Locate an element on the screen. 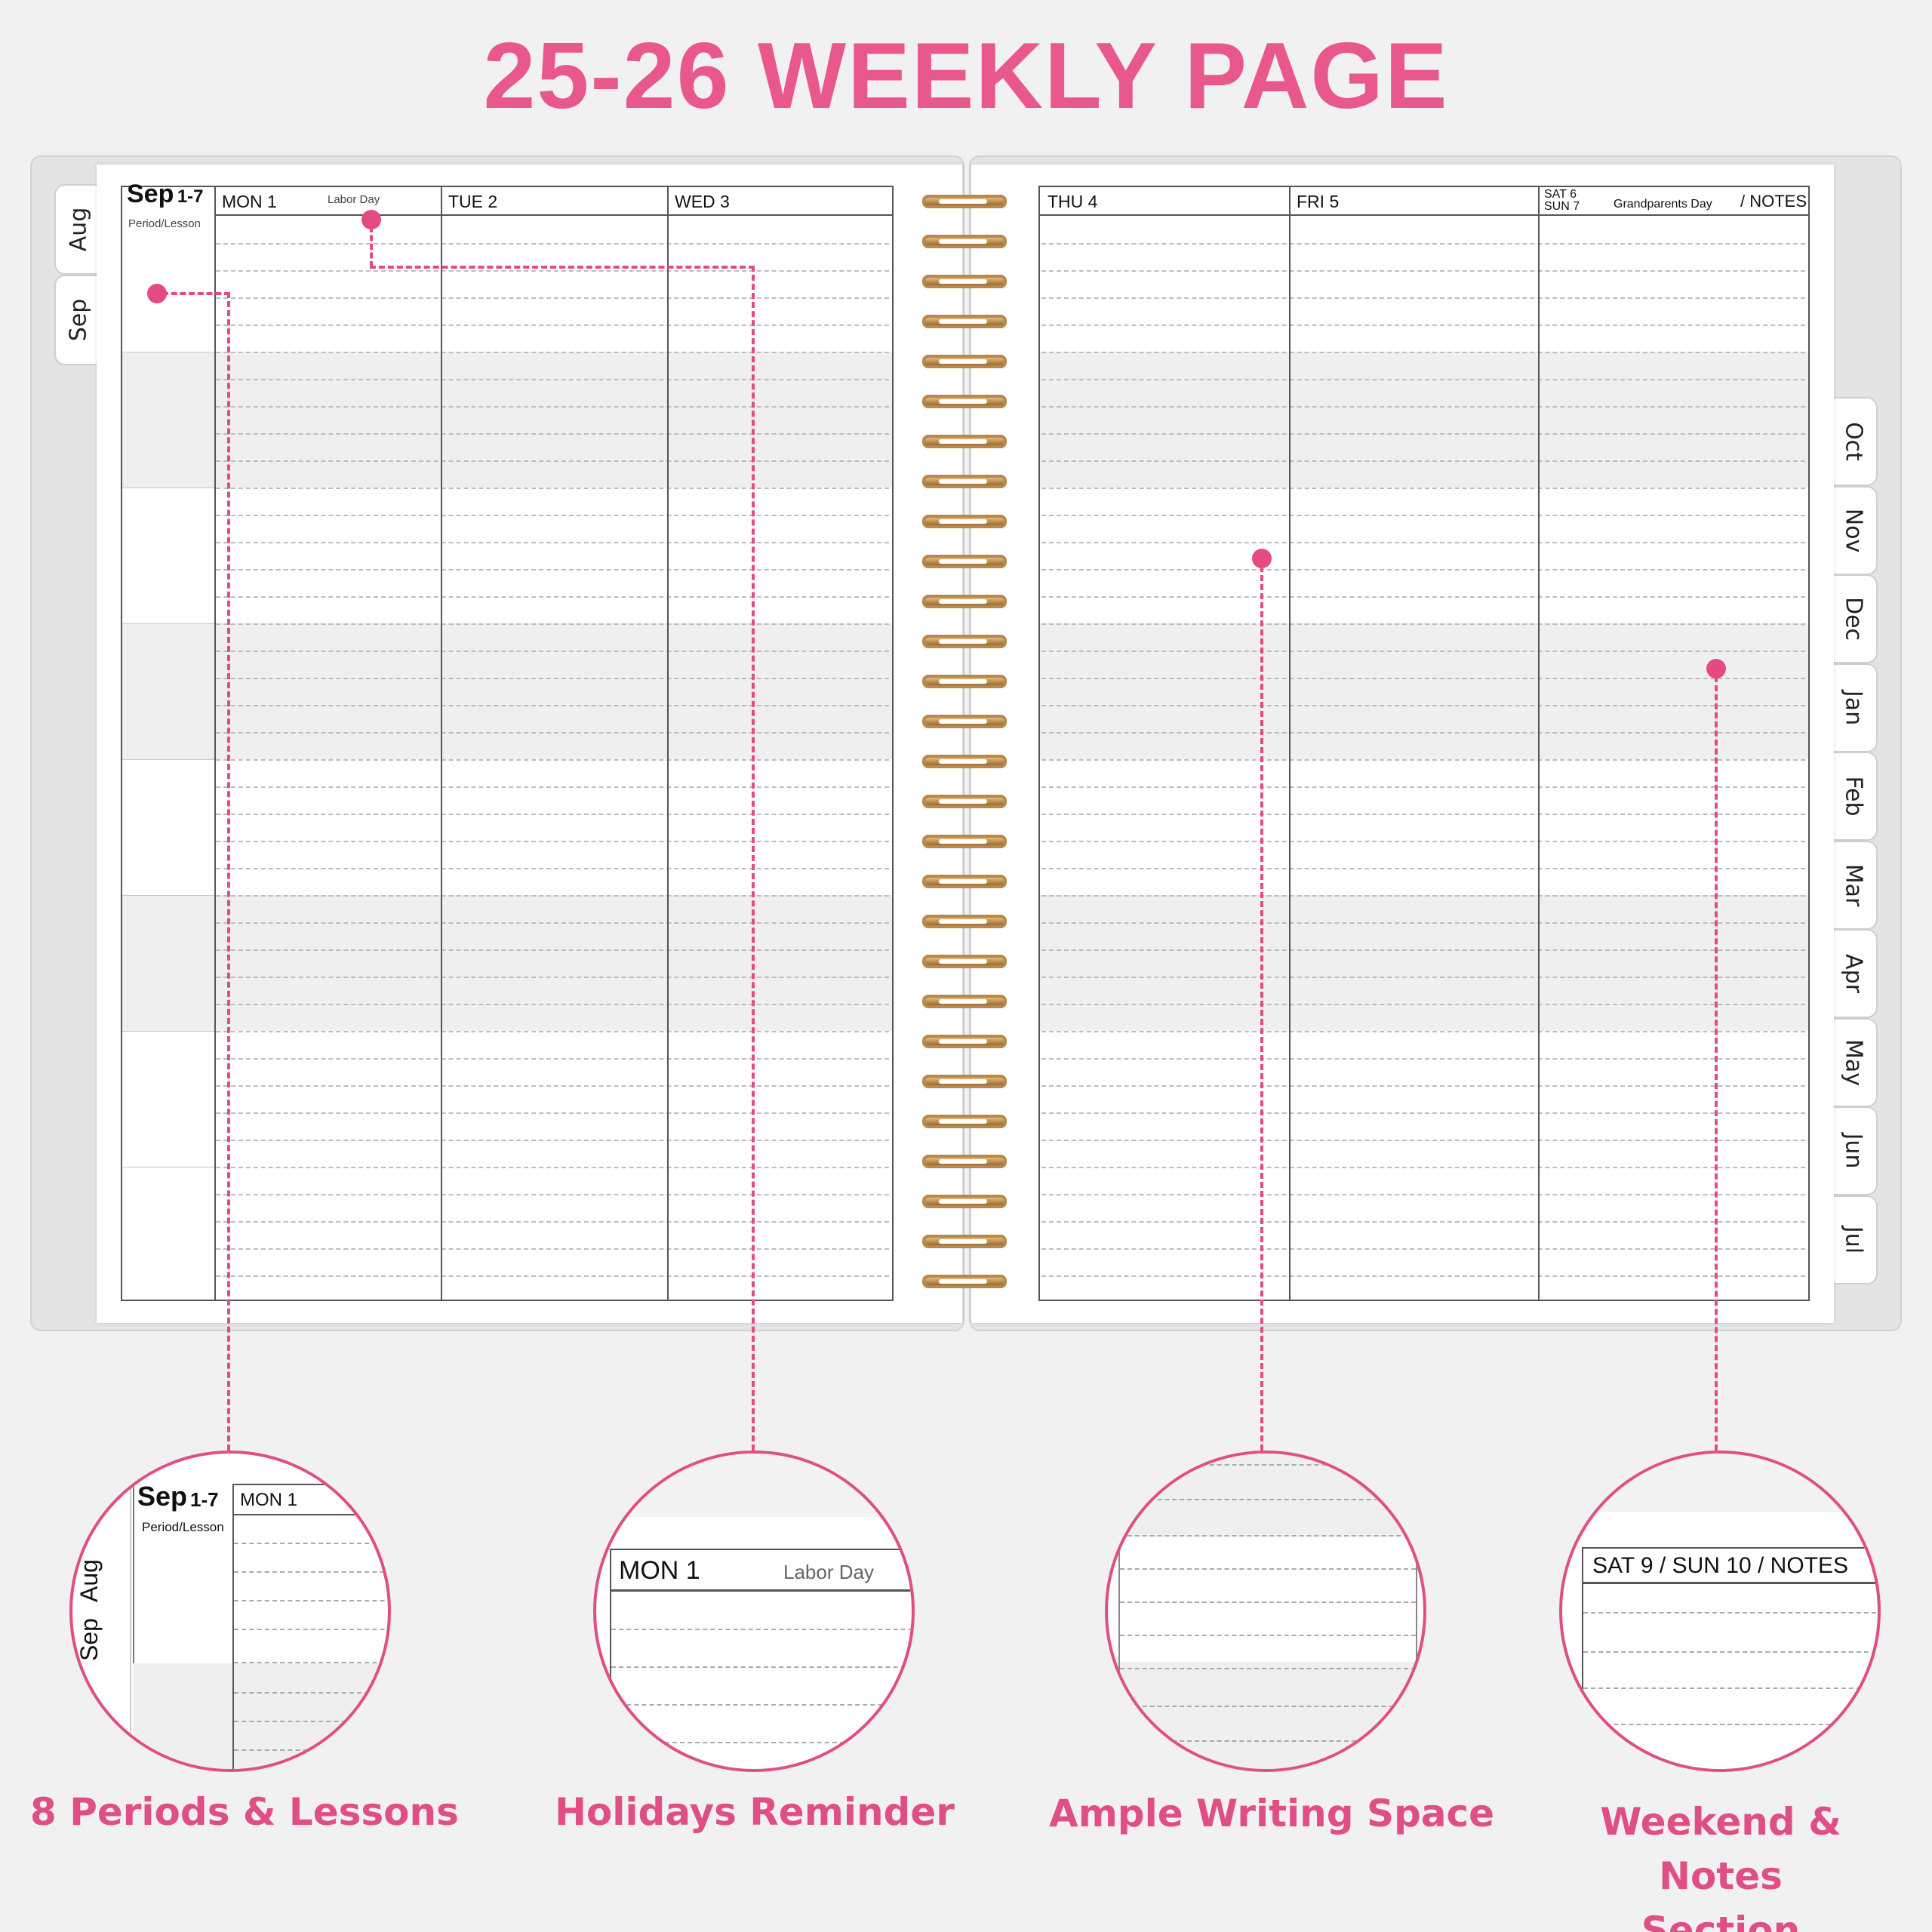  callout-line-holiday-v2 is located at coordinates (753, 858).